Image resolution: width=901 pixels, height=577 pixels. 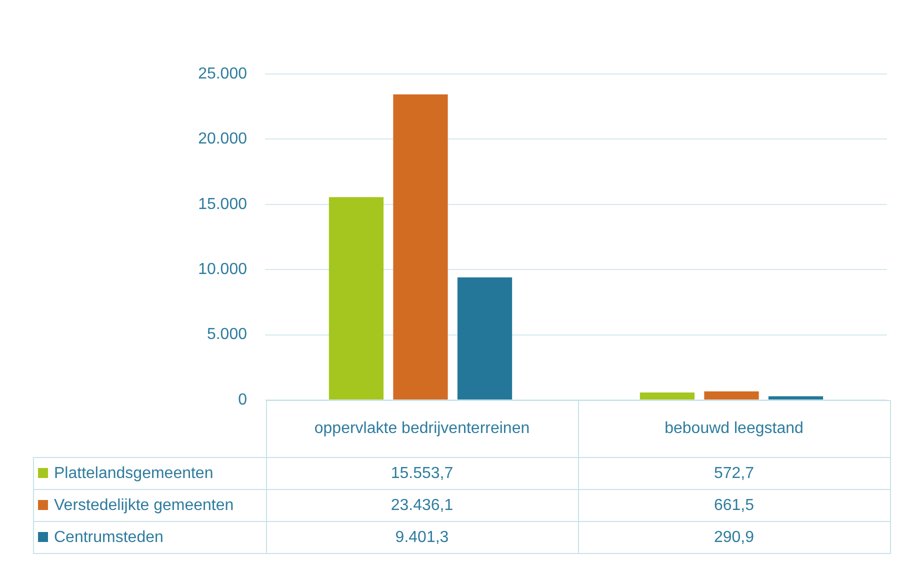 I want to click on legend-label: Verstedelijkte gemeenten, so click(x=150, y=506).